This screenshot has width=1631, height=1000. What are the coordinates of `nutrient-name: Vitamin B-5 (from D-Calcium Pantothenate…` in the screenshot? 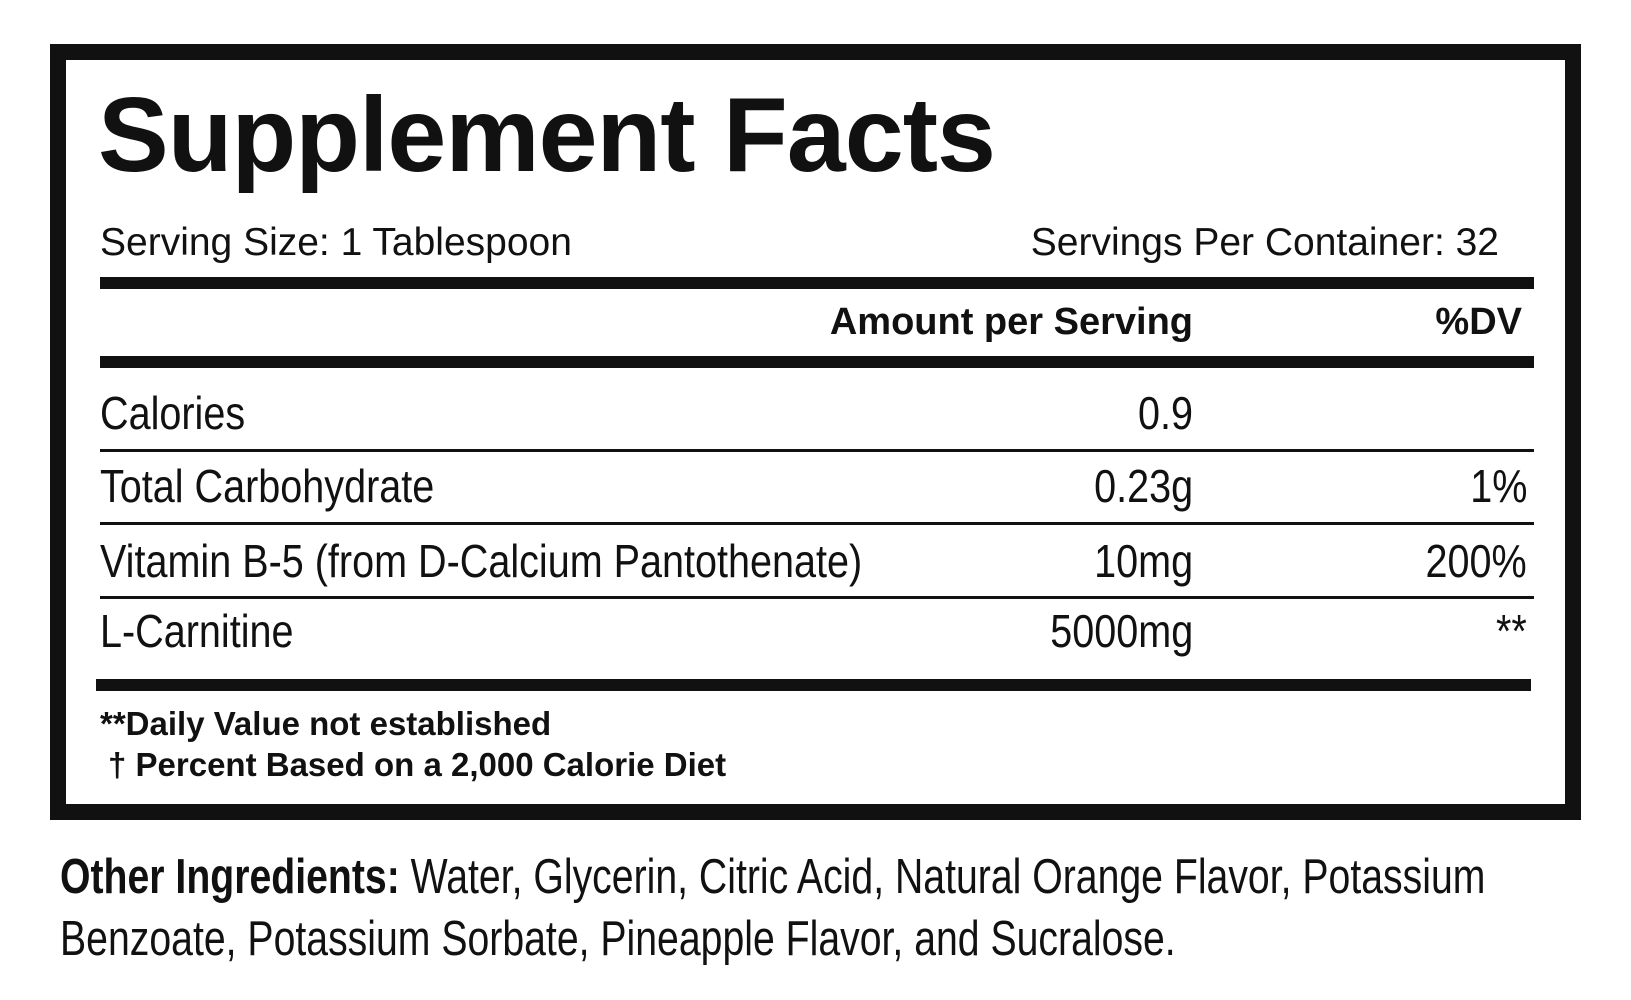 It's located at (481, 561).